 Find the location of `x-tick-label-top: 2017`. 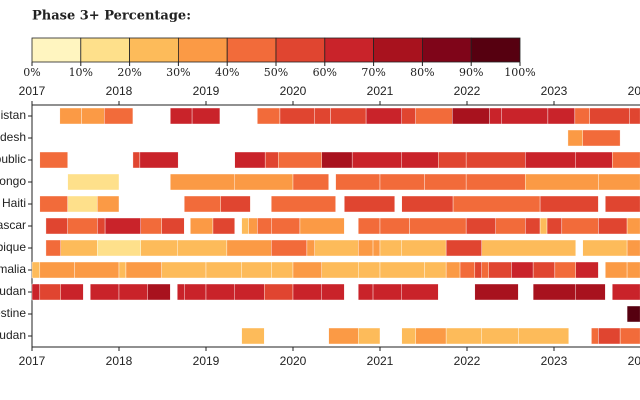

x-tick-label-top: 2017 is located at coordinates (32, 91).